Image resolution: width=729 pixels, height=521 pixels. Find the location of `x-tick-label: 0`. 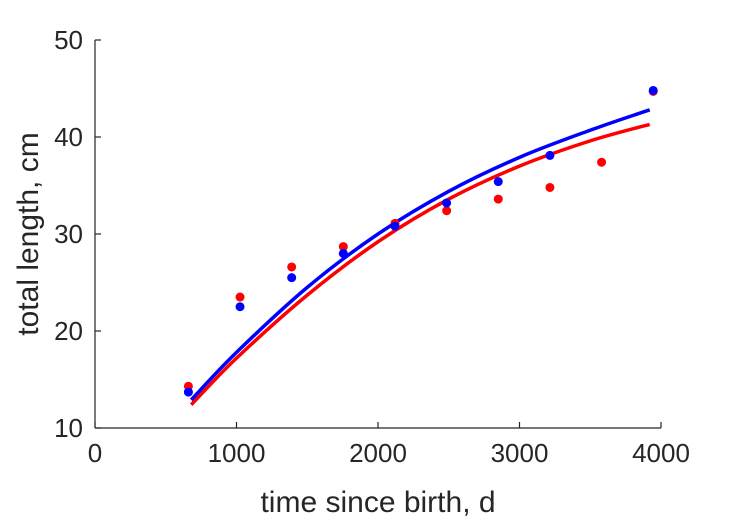

x-tick-label: 0 is located at coordinates (95, 453).